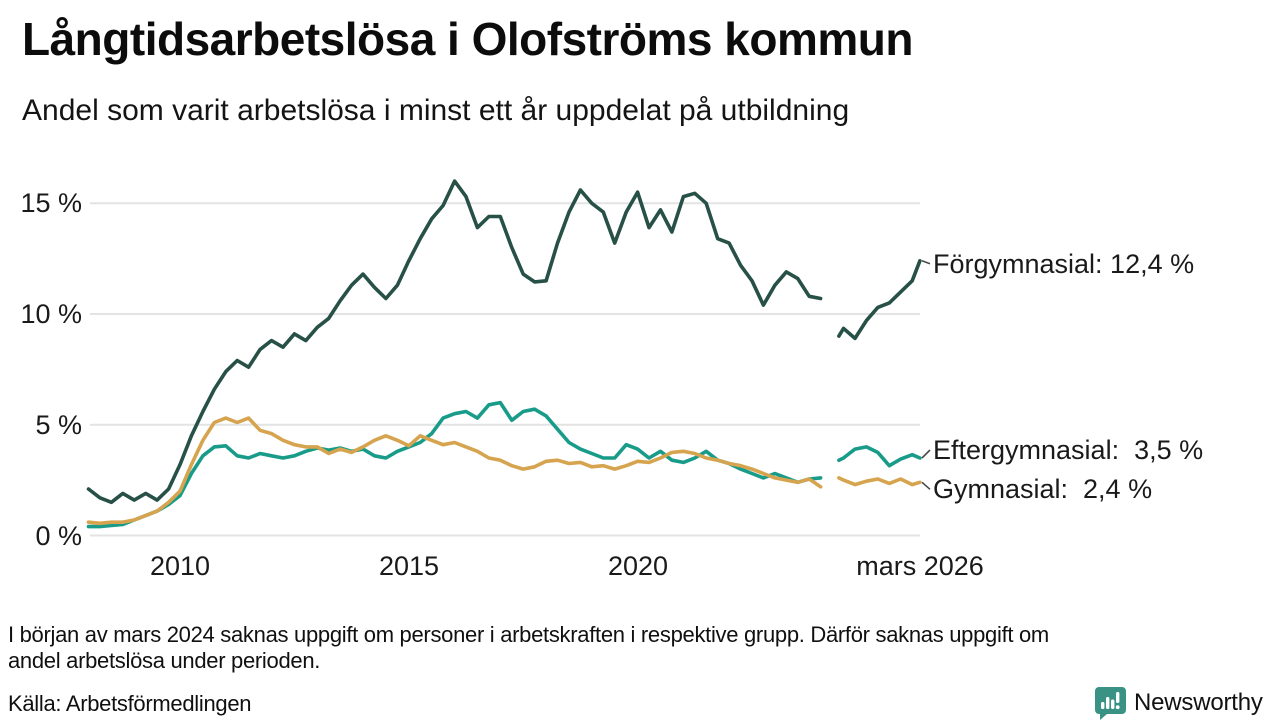 This screenshot has height=720, width=1280. What do you see at coordinates (409, 566) in the screenshot?
I see `x-axis-tick-label: 2015` at bounding box center [409, 566].